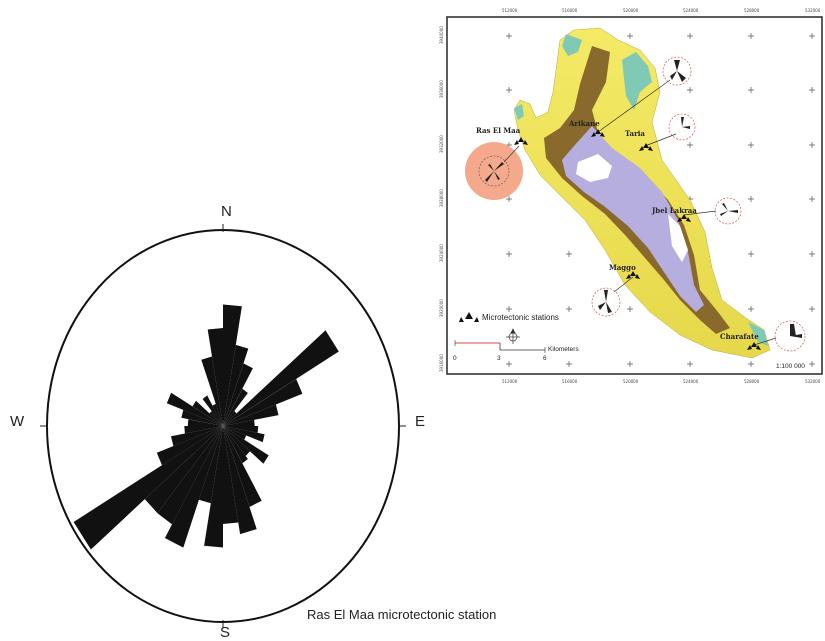 The width and height of the screenshot is (825, 641). Describe the element at coordinates (516, 351) in the screenshot. I see `scale-bar: 0 3 6 Kilometers` at that location.